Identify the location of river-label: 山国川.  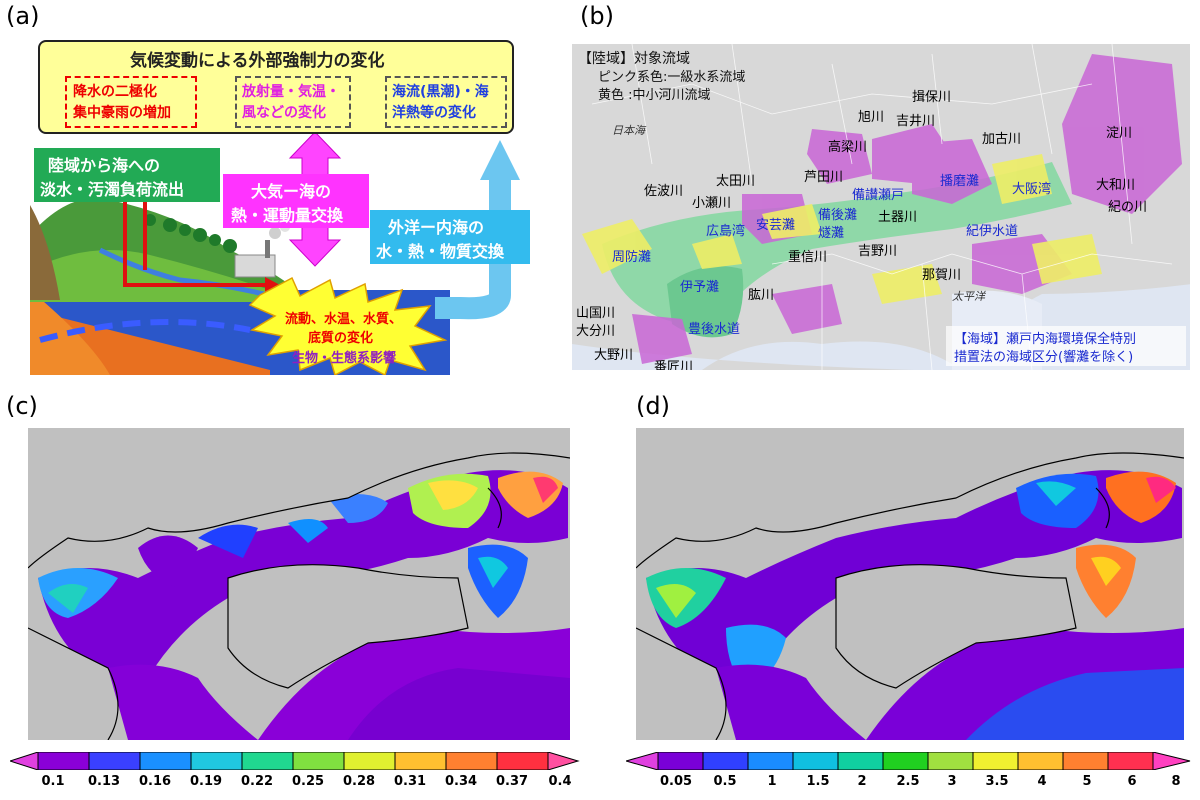
(596, 313).